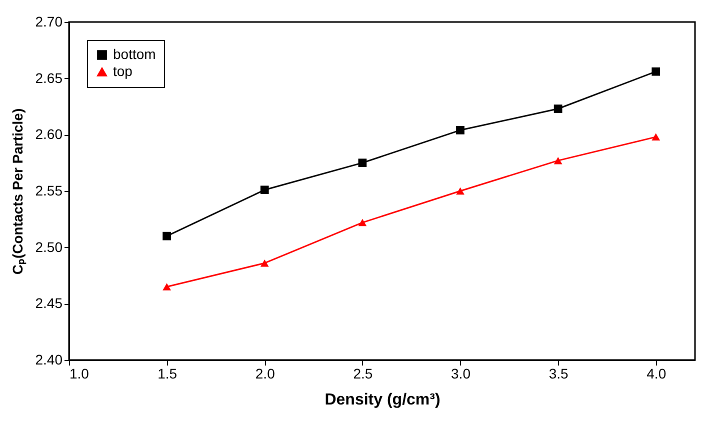 The width and height of the screenshot is (723, 433). I want to click on x-tick-label: 2.0, so click(265, 374).